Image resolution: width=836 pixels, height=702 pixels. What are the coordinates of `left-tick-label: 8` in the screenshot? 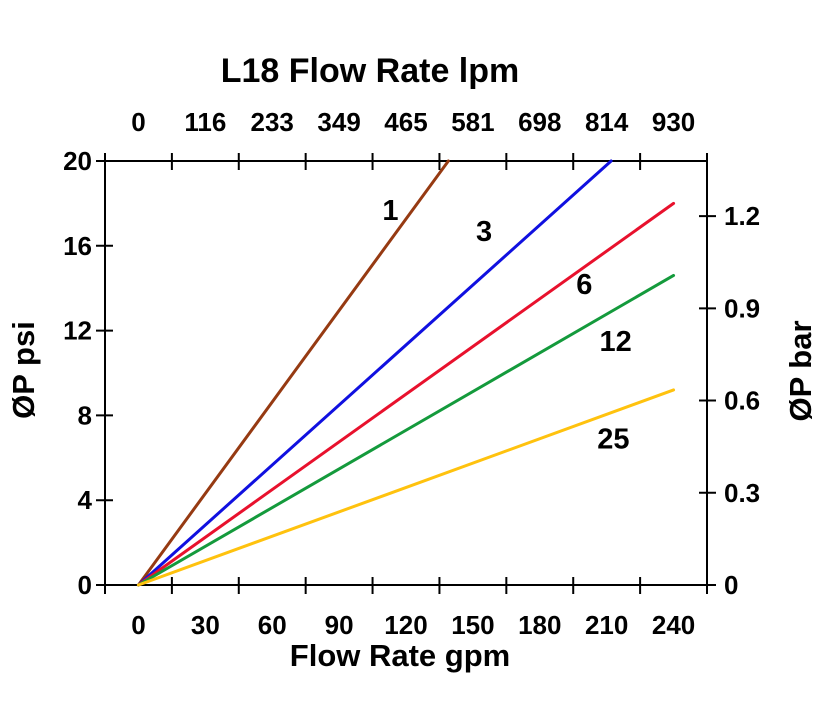 It's located at (85, 415).